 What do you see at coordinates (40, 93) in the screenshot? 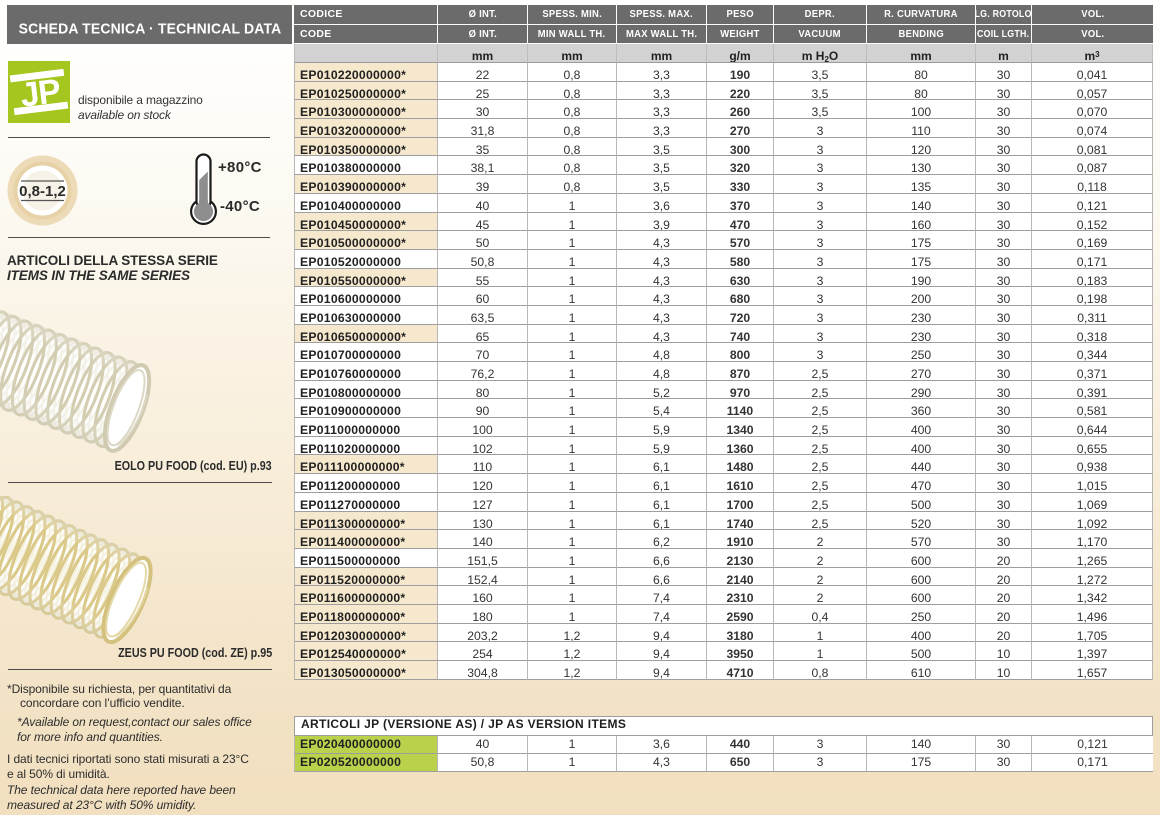
I see `svg-text: JP` at bounding box center [40, 93].